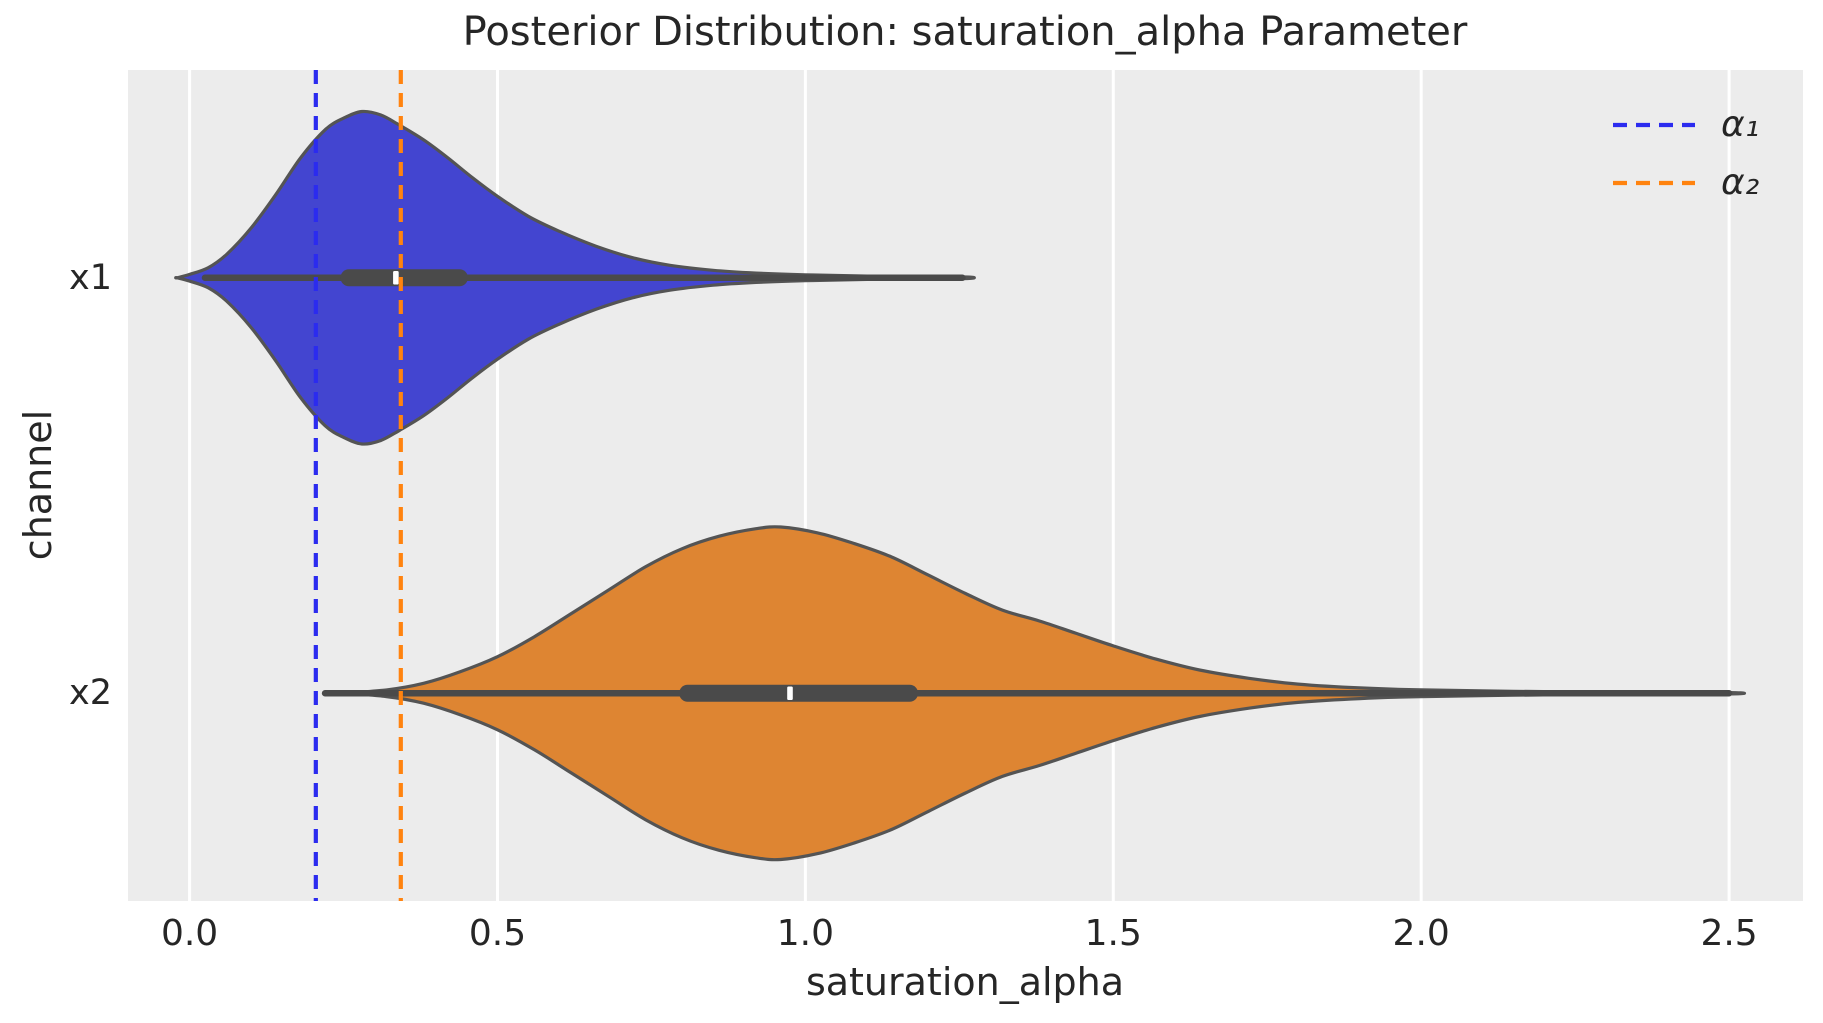  I want to click on median-tick-x1, so click(396, 277).